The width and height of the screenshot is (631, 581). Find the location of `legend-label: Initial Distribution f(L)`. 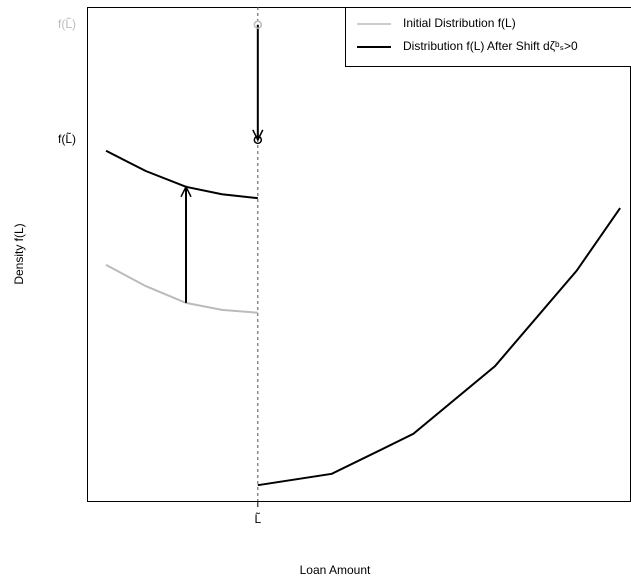

legend-label: Initial Distribution f(L) is located at coordinates (459, 23).